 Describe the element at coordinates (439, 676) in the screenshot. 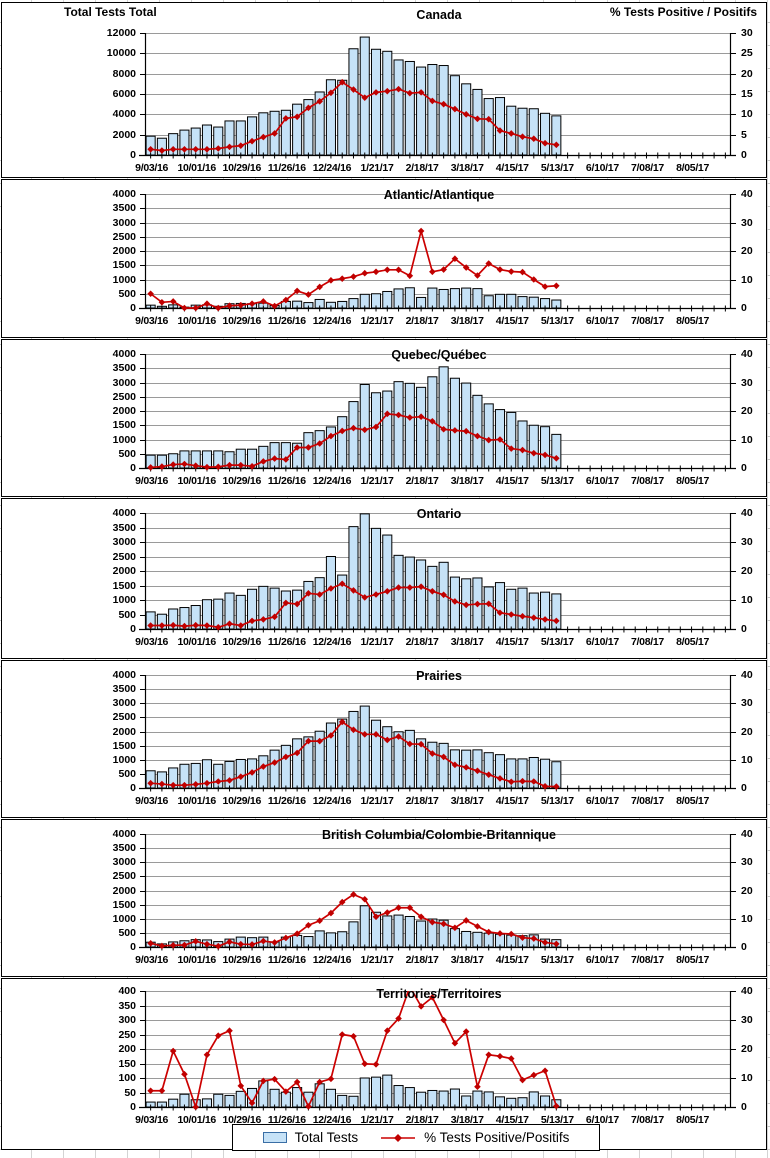

I see `chart-title: Prairies` at that location.